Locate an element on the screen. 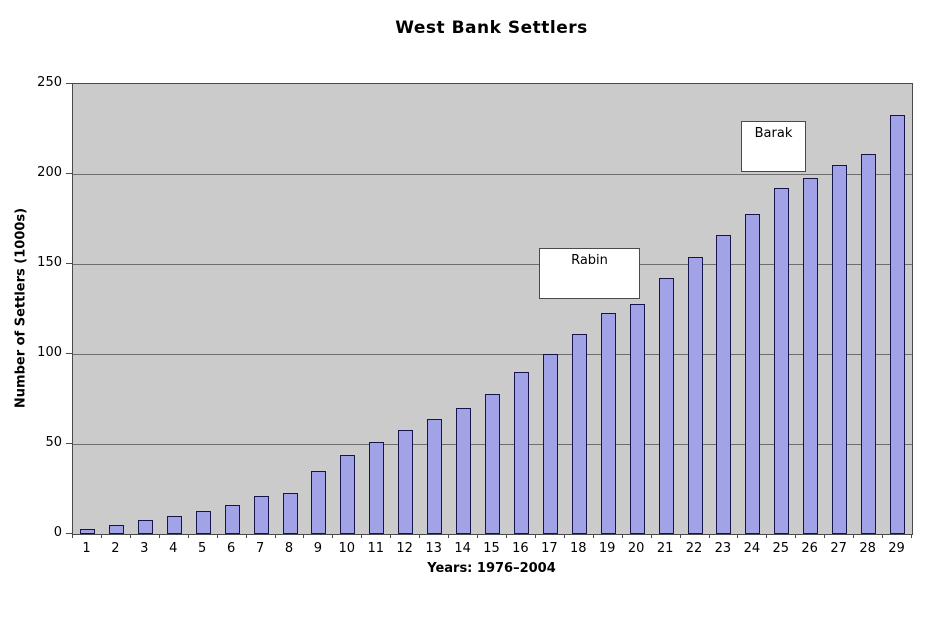 This screenshot has height=626, width=928. x-tick-label-4: 4 is located at coordinates (173, 548).